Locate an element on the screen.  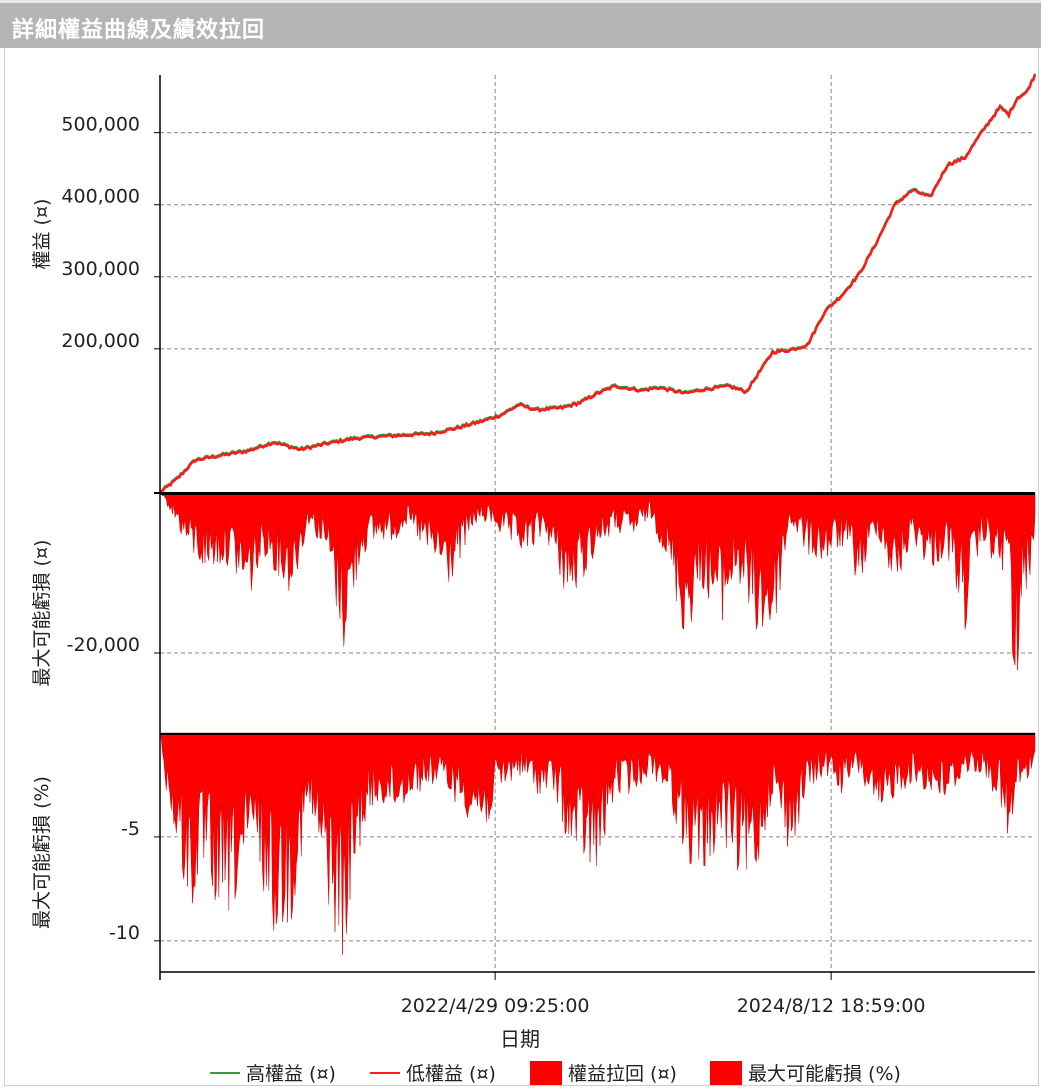
x-tick-label: 2022/4/29 09:25:00 is located at coordinates (495, 1006).